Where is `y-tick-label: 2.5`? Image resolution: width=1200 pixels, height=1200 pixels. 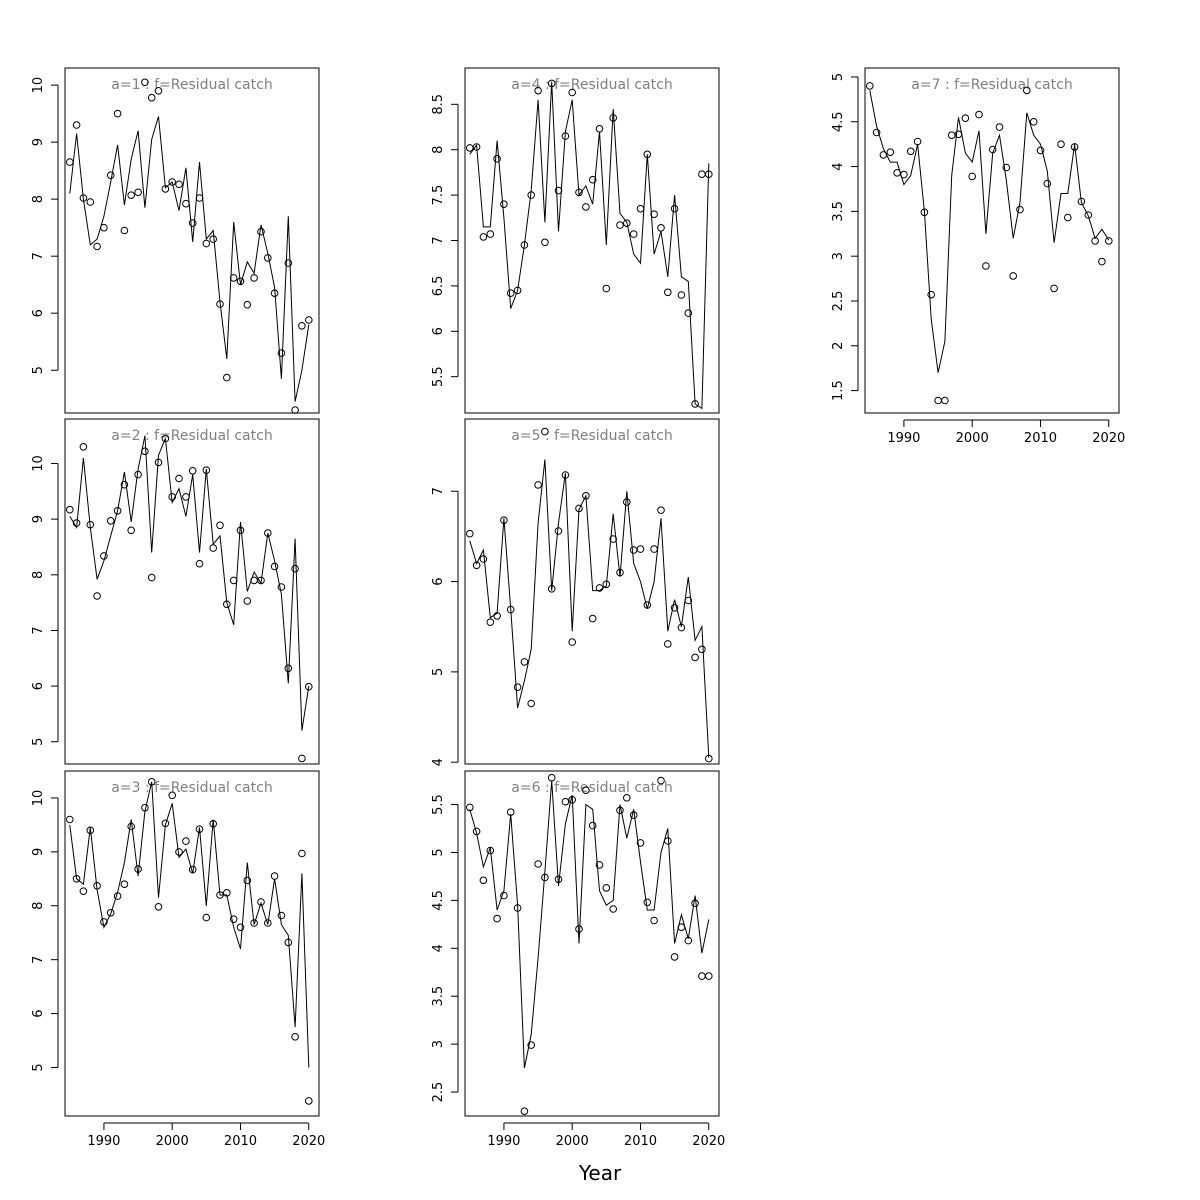
y-tick-label: 2.5 is located at coordinates (438, 1092).